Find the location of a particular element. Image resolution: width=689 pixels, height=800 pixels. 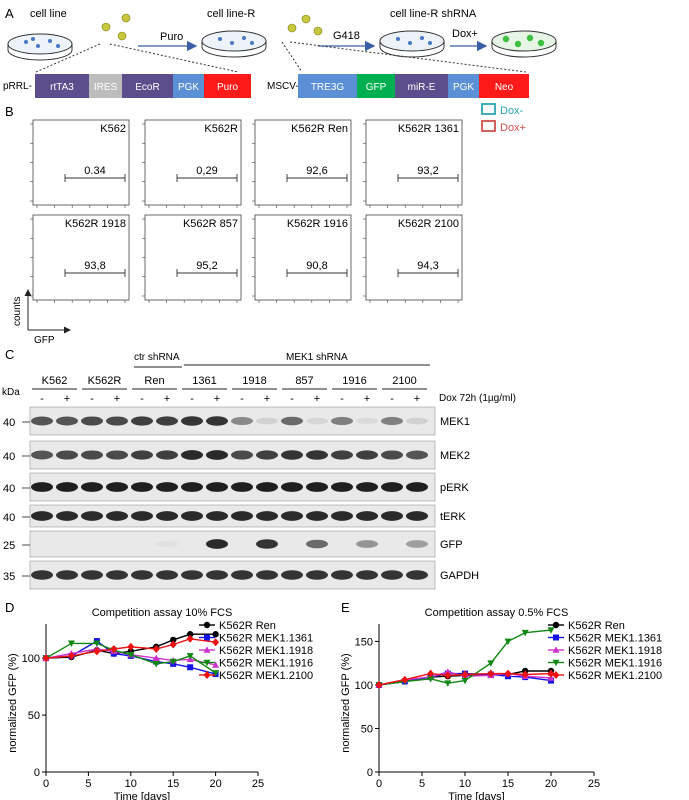

legend-label: K562R Ren is located at coordinates (596, 626).